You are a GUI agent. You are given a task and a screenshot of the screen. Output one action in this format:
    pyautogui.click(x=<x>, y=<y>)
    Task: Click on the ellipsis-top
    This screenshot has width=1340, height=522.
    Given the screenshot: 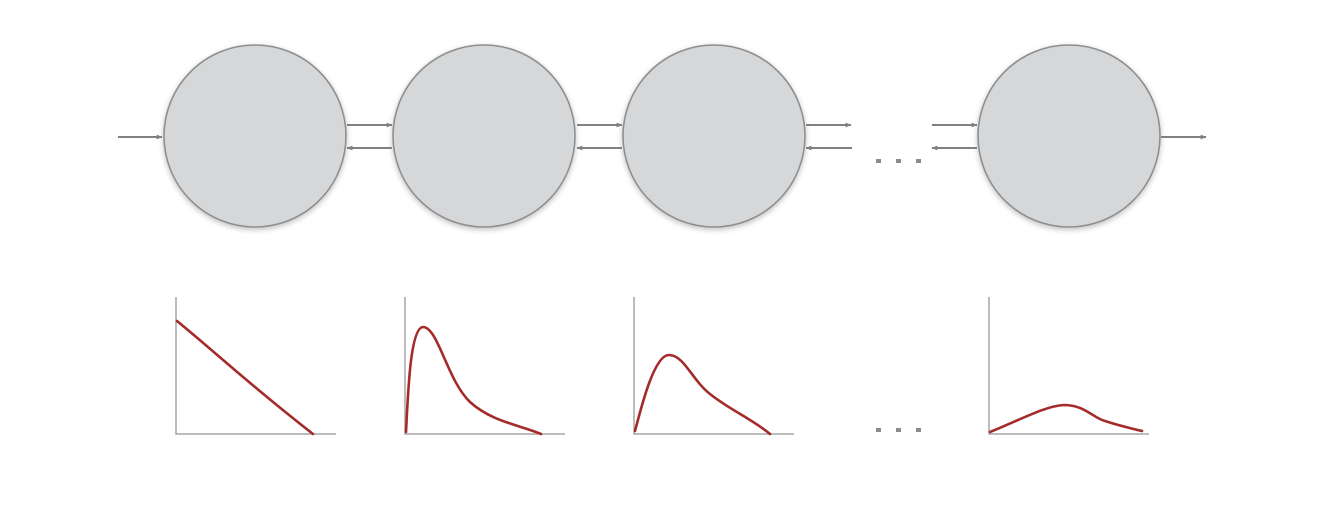 What is the action you would take?
    pyautogui.click(x=898, y=161)
    